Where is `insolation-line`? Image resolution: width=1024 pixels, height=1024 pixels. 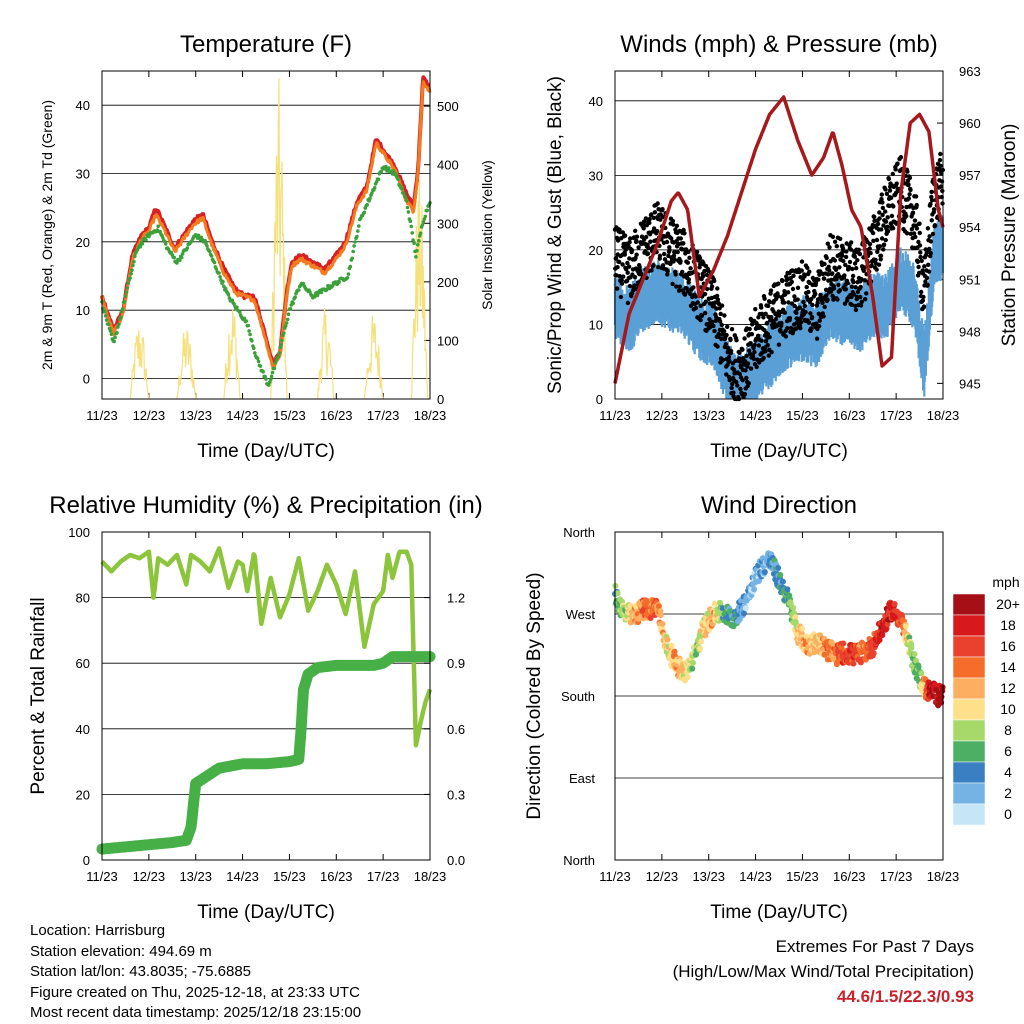
insolation-line is located at coordinates (279, 238).